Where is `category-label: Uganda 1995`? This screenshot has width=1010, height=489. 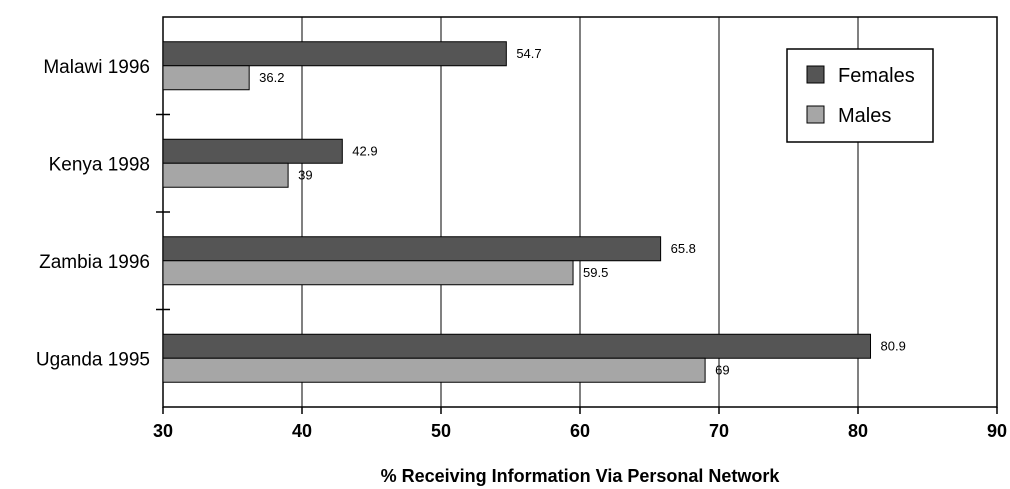
category-label: Uganda 1995 is located at coordinates (93, 359).